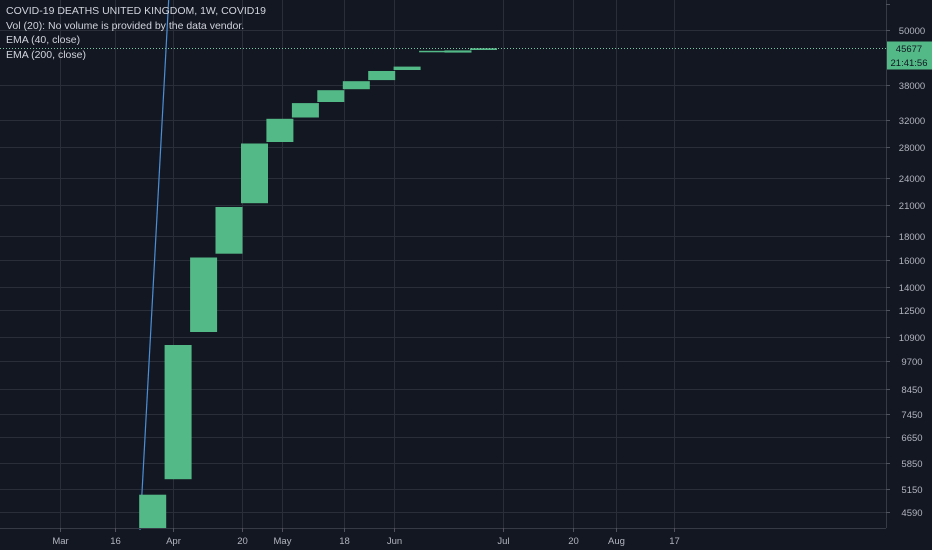  I want to click on ema-40-indicator-label: EMA (40, close), so click(43, 40).